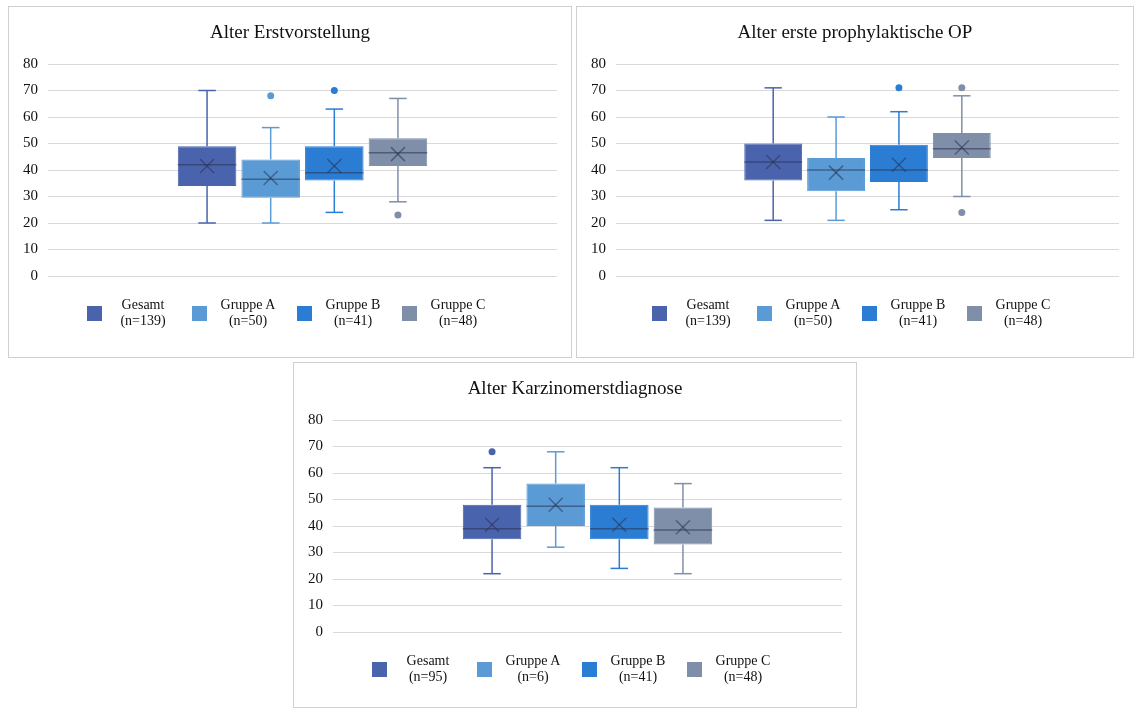 This screenshot has height=709, width=1138. Describe the element at coordinates (855, 32) in the screenshot. I see `chart-title: Alter erste prophylaktische OP` at that location.